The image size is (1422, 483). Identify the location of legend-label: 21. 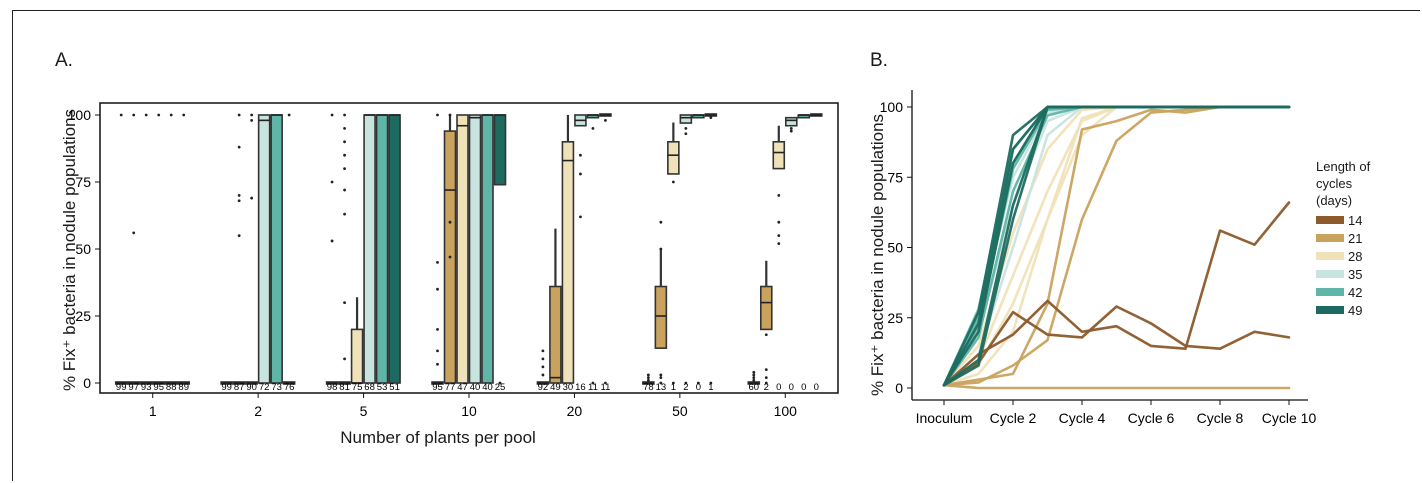
(1355, 238).